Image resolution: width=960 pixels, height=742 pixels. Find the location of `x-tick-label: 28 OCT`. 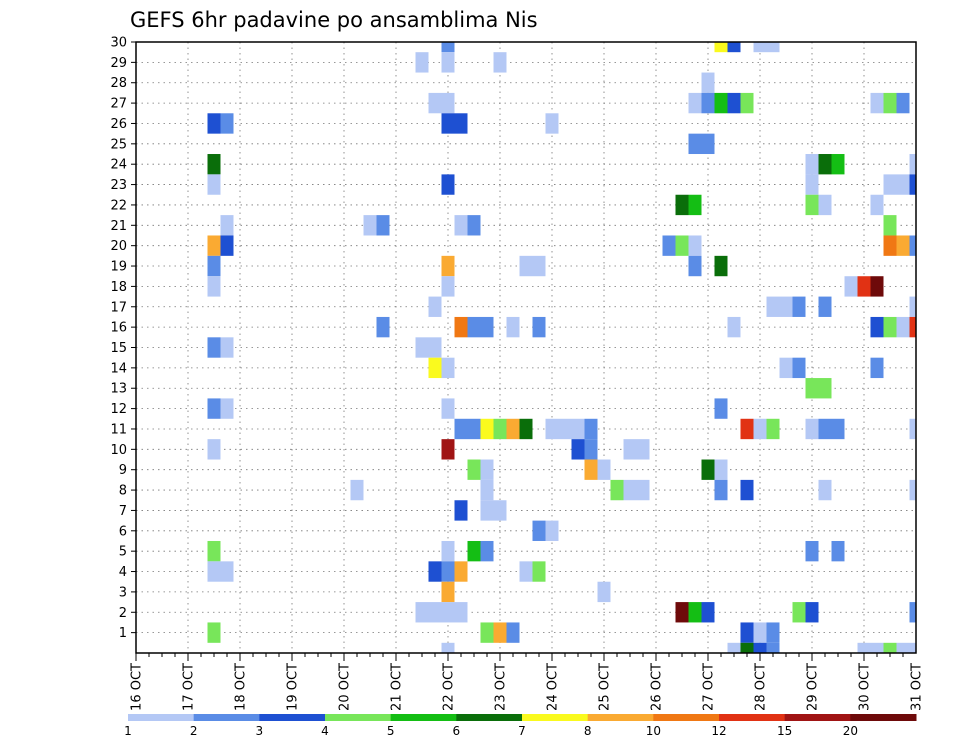

x-tick-label: 28 OCT is located at coordinates (761, 687).